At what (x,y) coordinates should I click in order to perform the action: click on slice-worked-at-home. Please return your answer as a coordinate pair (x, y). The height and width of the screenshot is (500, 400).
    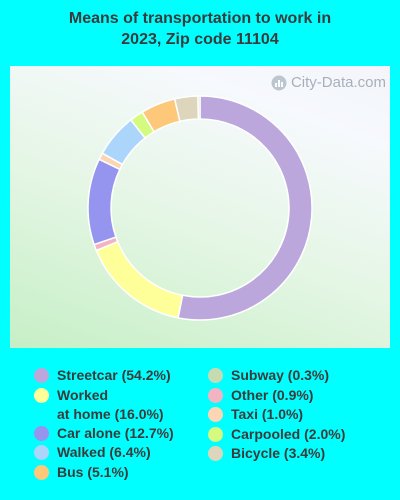
    Looking at the image, I should click on (139, 279).